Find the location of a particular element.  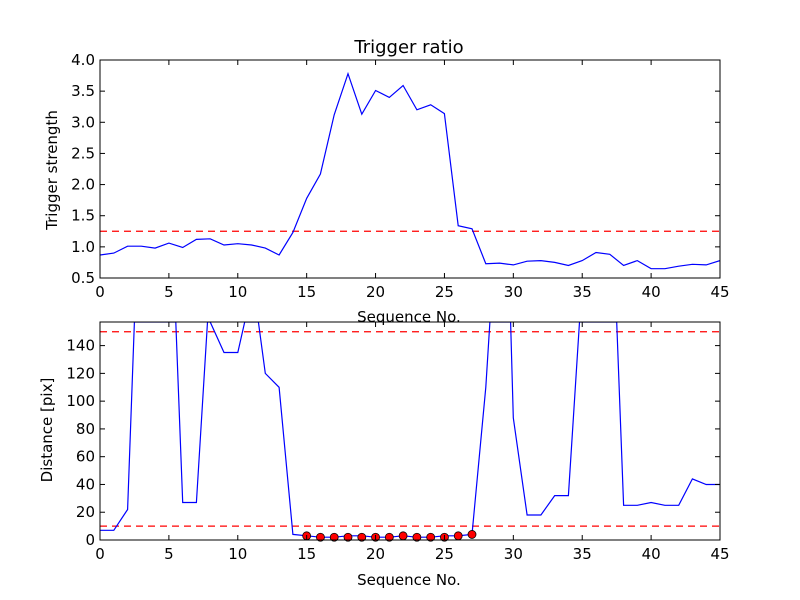

bottom-panel-y-tick-label: 120 is located at coordinates (80, 373).